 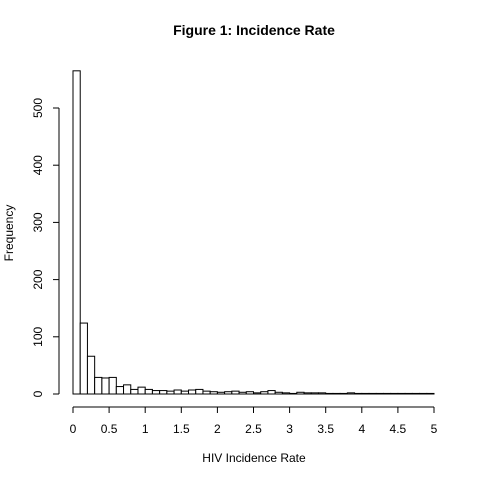 What do you see at coordinates (45, 247) in the screenshot?
I see `y-axis: 0 100 200 300 400 500` at bounding box center [45, 247].